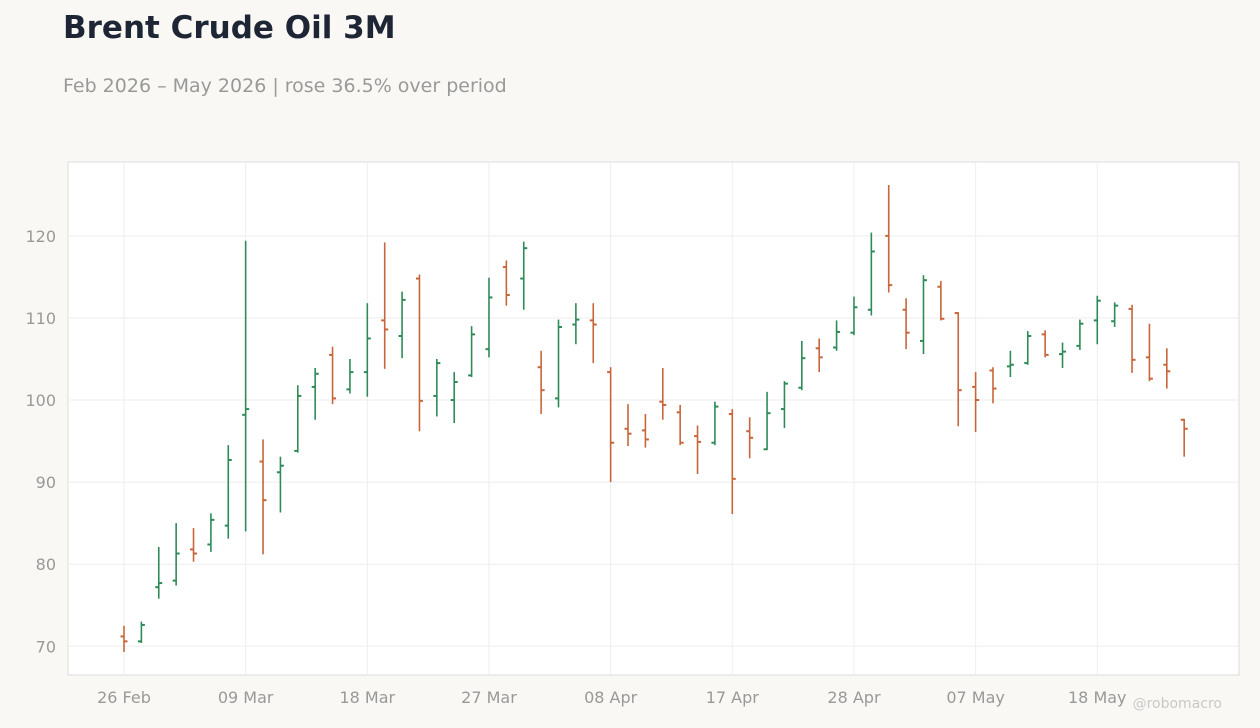 The height and width of the screenshot is (728, 1260). Describe the element at coordinates (46, 564) in the screenshot. I see `y-tick-label: 80` at that location.